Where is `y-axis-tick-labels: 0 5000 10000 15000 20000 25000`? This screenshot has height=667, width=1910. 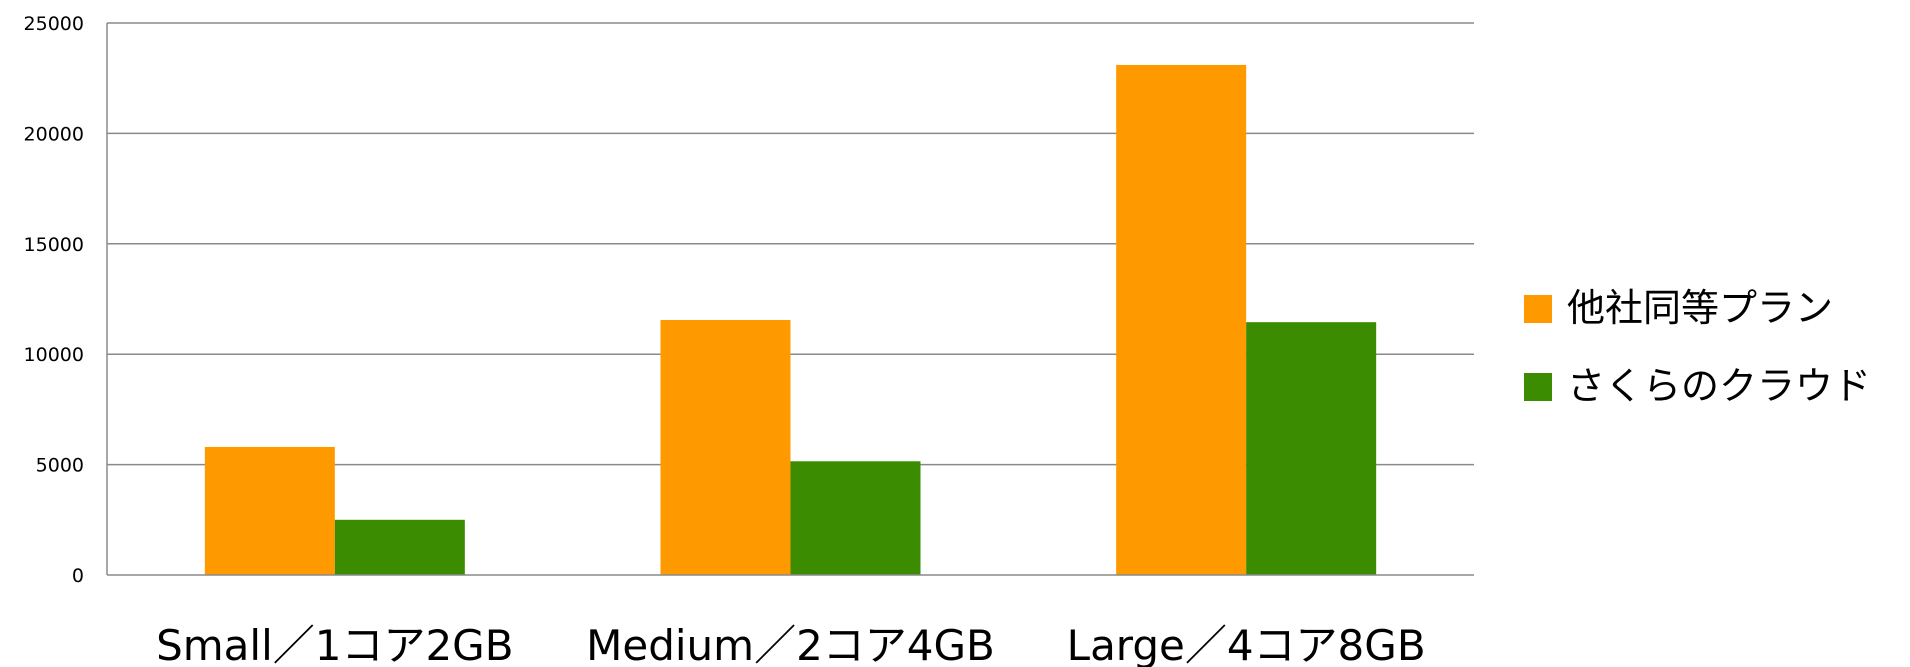 y-axis-tick-labels: 0 5000 10000 15000 20000 25000 is located at coordinates (54, 300).